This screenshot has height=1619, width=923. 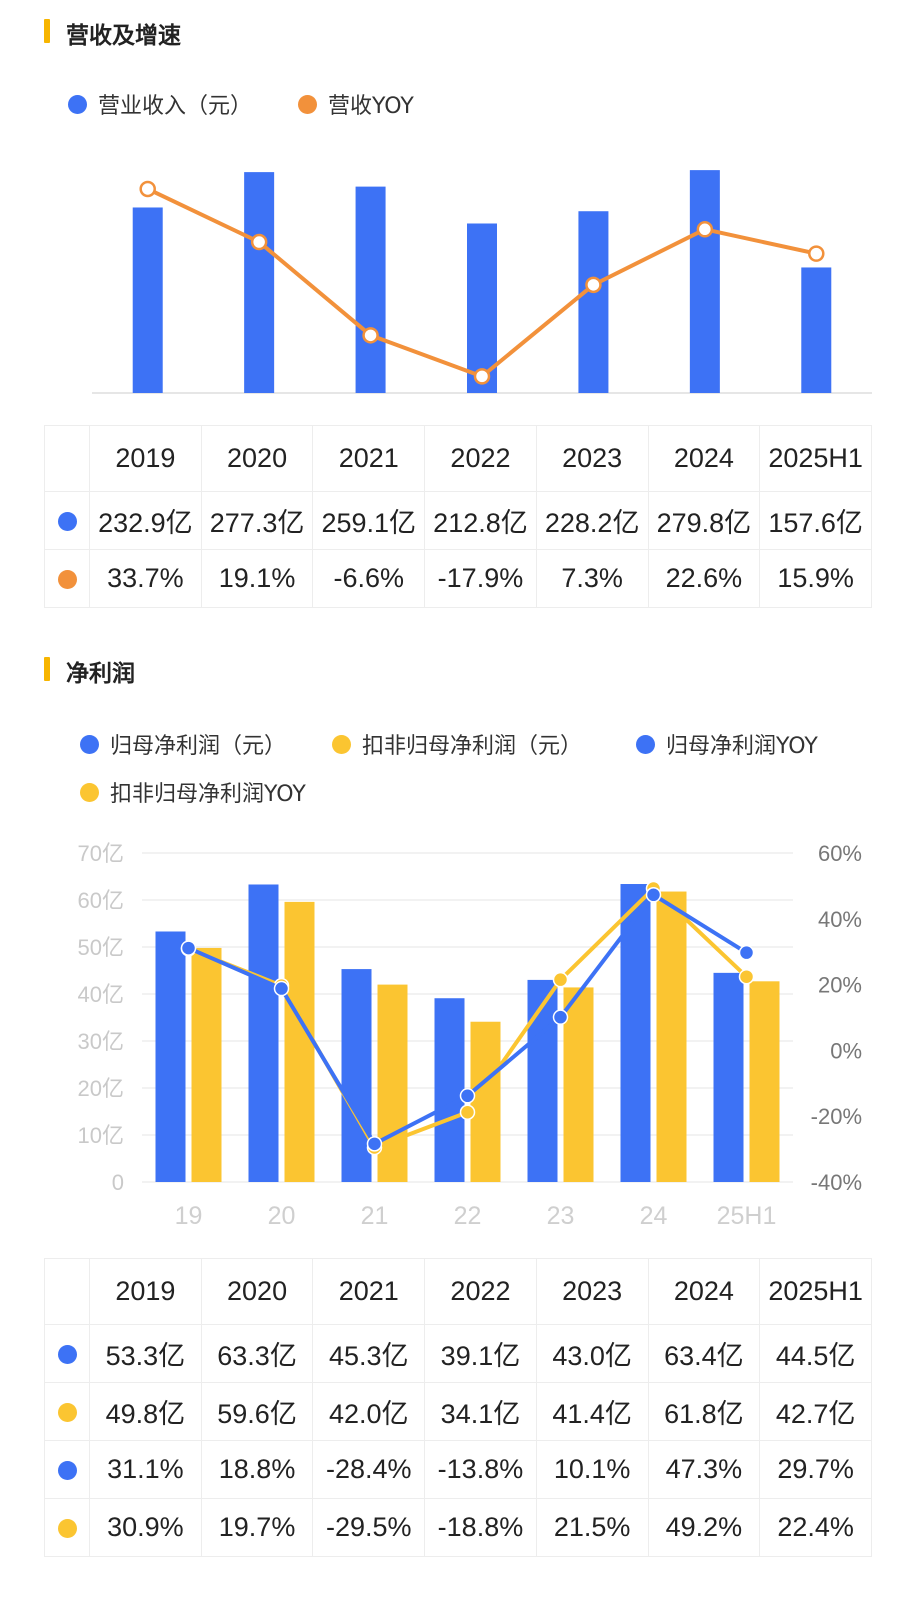 I want to click on value-cell: 279.8亿, so click(x=704, y=520).